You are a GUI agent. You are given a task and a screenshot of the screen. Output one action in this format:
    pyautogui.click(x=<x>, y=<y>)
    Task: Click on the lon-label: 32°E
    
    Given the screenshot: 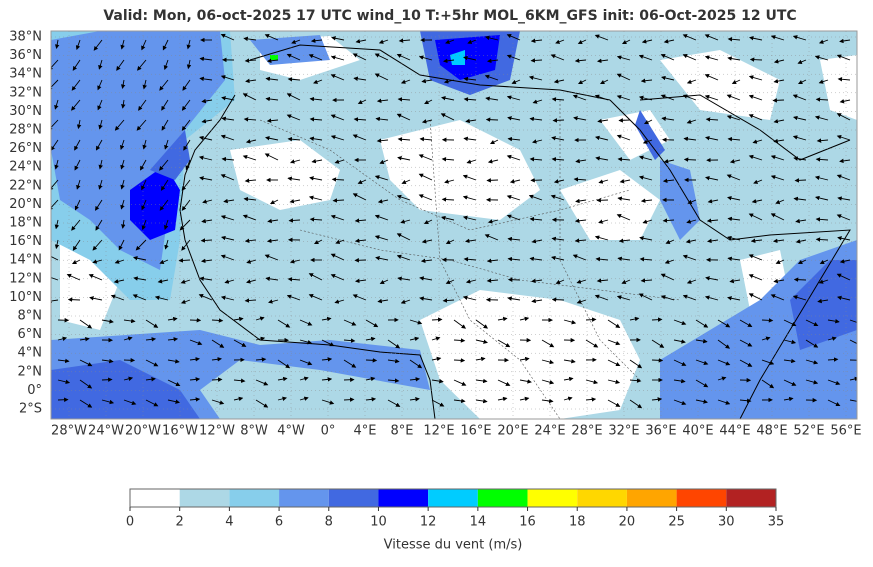 What is the action you would take?
    pyautogui.click(x=623, y=431)
    